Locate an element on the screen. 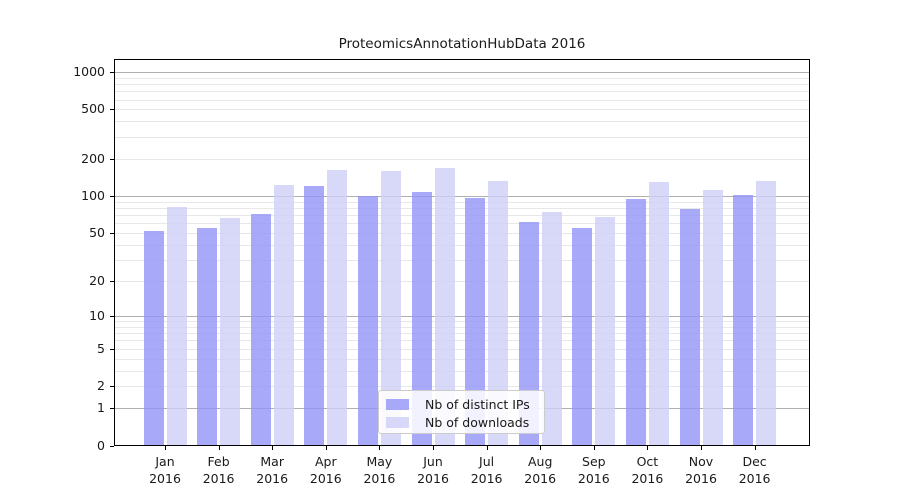 This screenshot has width=900, height=500. chart-title: ProteomicsAnnotationHubData 2016 is located at coordinates (462, 44).